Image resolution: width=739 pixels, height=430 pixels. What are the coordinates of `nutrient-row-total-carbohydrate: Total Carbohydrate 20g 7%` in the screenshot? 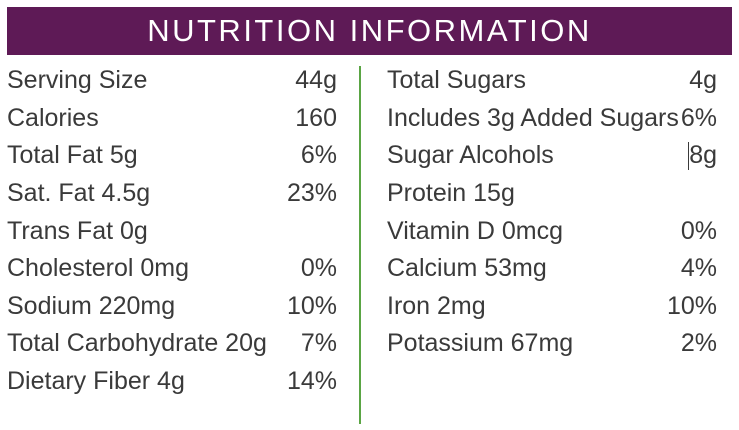 It's located at (172, 344).